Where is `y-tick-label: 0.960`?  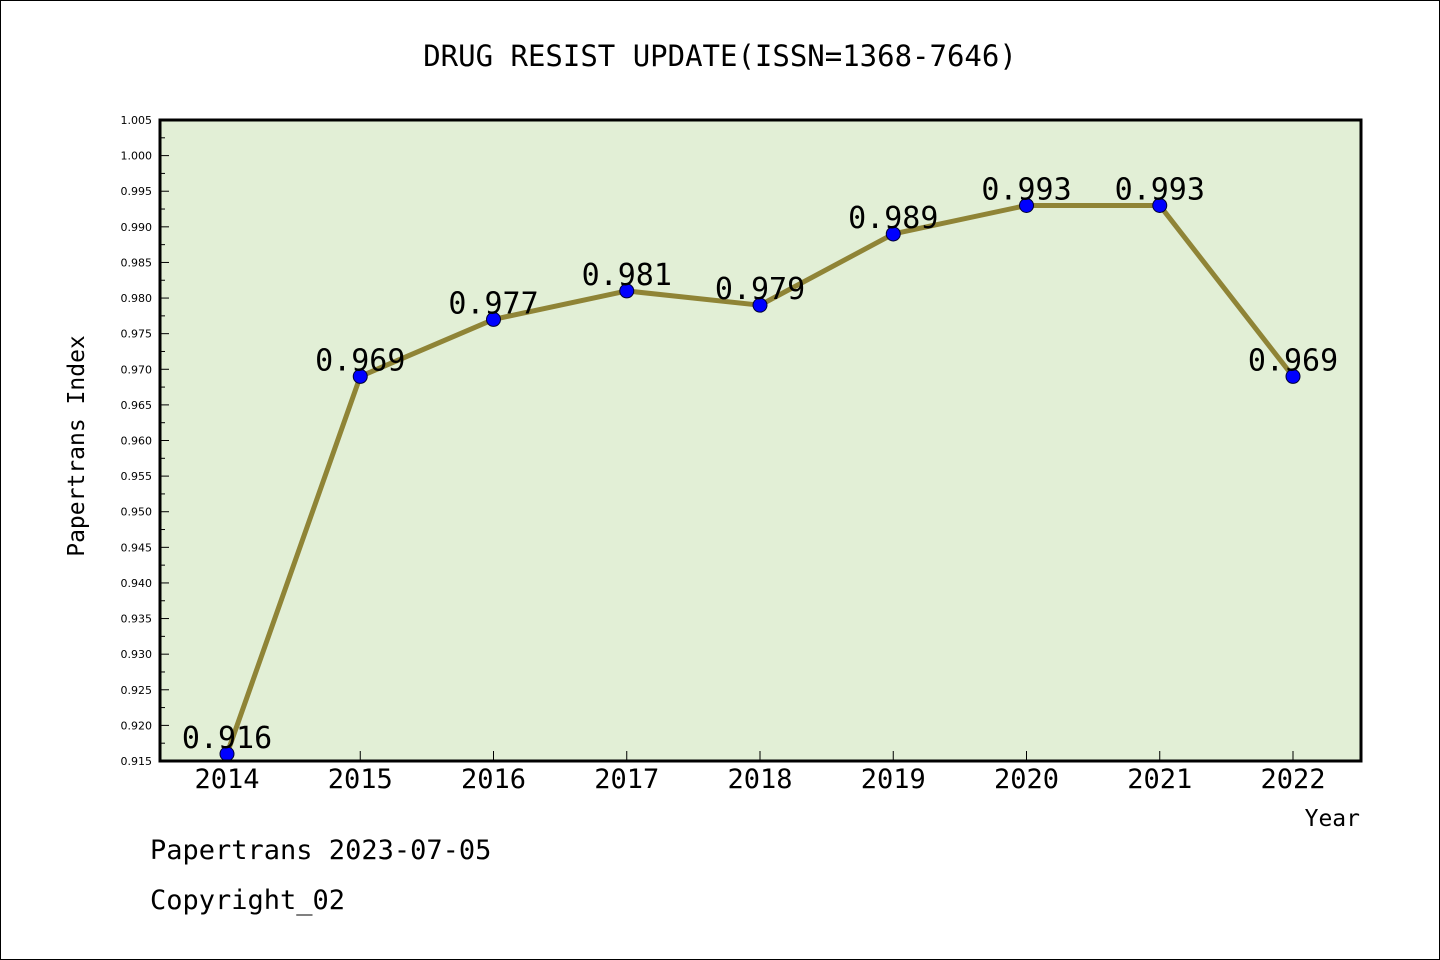
y-tick-label: 0.960 is located at coordinates (137, 441).